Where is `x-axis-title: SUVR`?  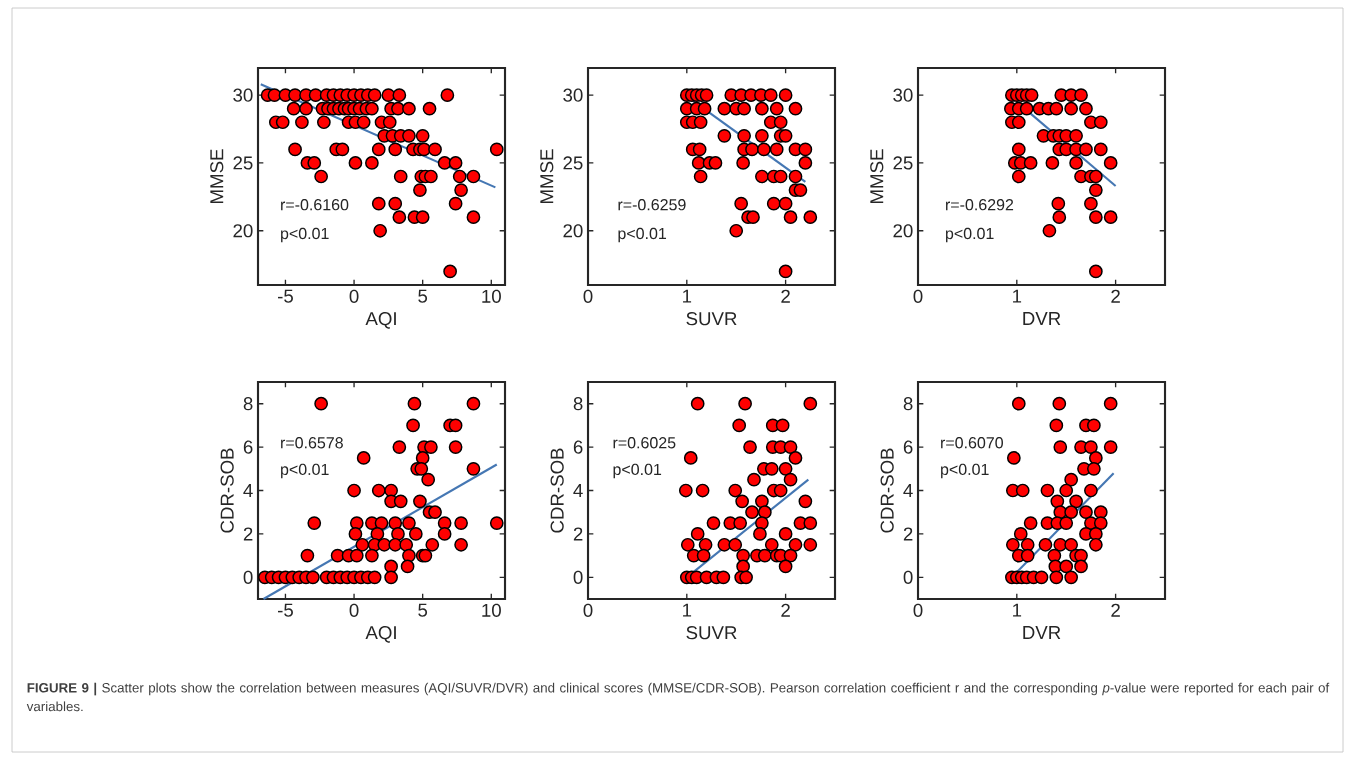
x-axis-title: SUVR is located at coordinates (711, 319).